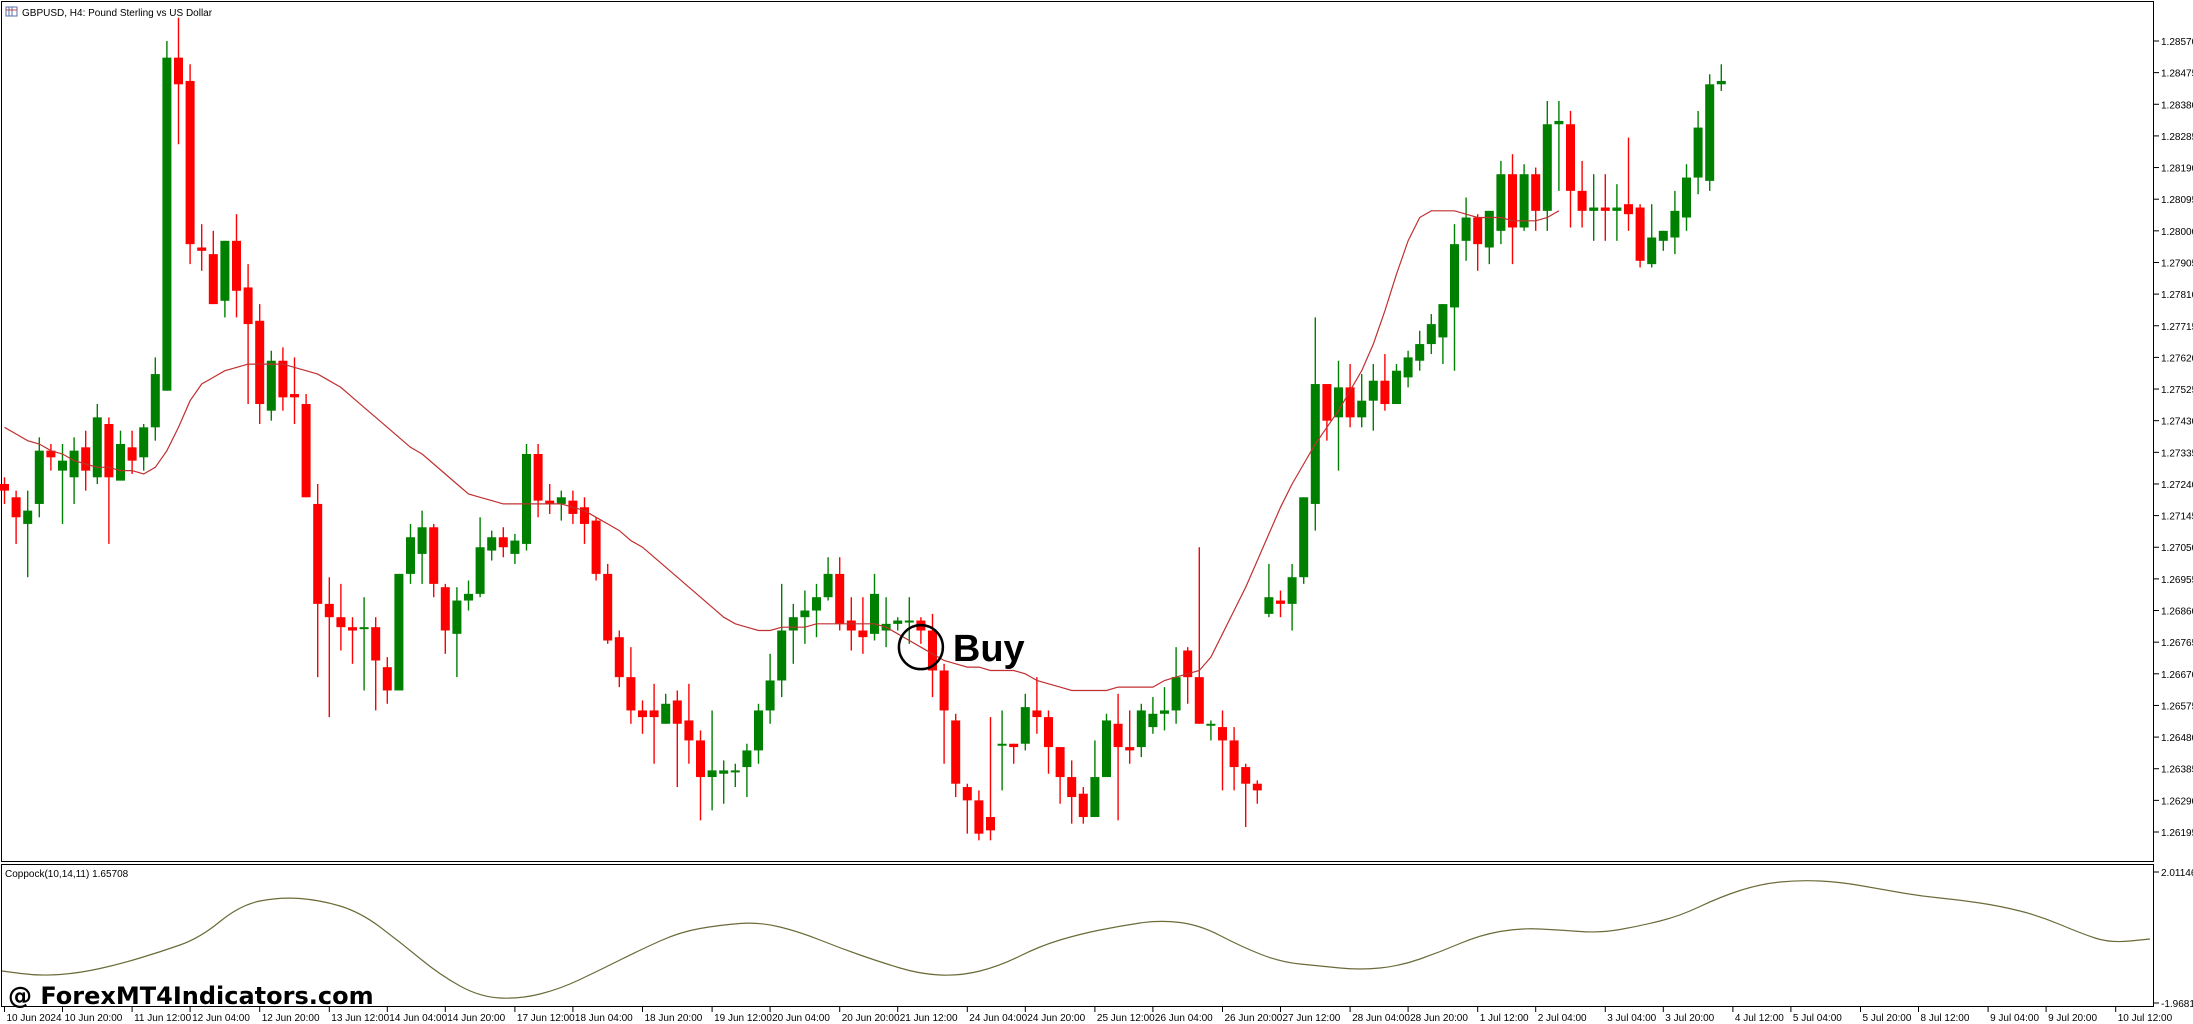 The width and height of the screenshot is (2193, 1024). Describe the element at coordinates (871, 1018) in the screenshot. I see `time-tick-label: 20 Jun 20:00` at that location.